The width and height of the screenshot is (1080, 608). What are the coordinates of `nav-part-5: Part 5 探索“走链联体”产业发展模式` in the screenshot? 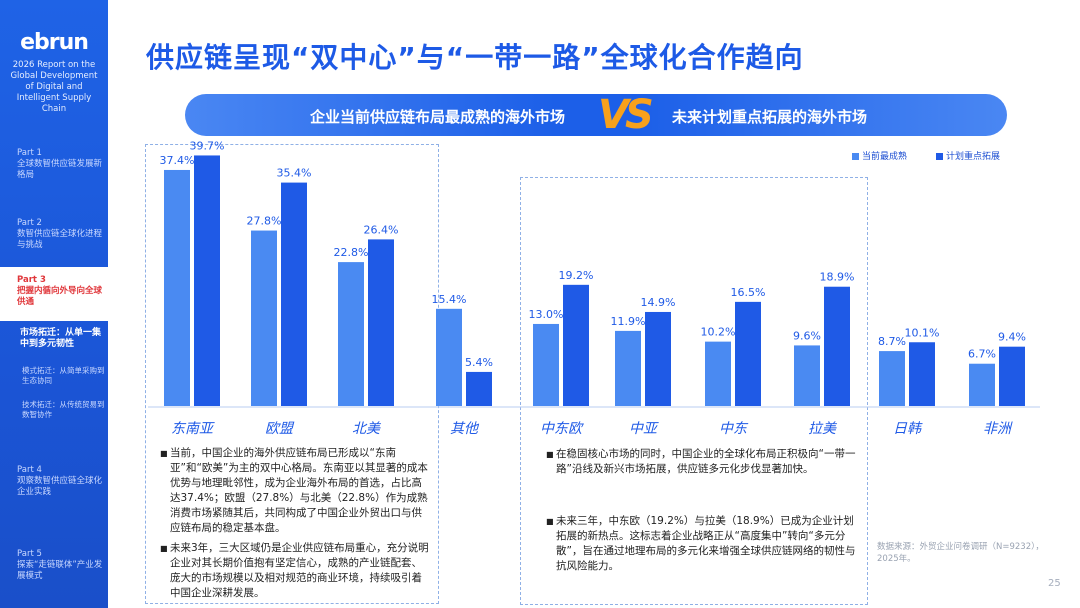 It's located at (61, 565).